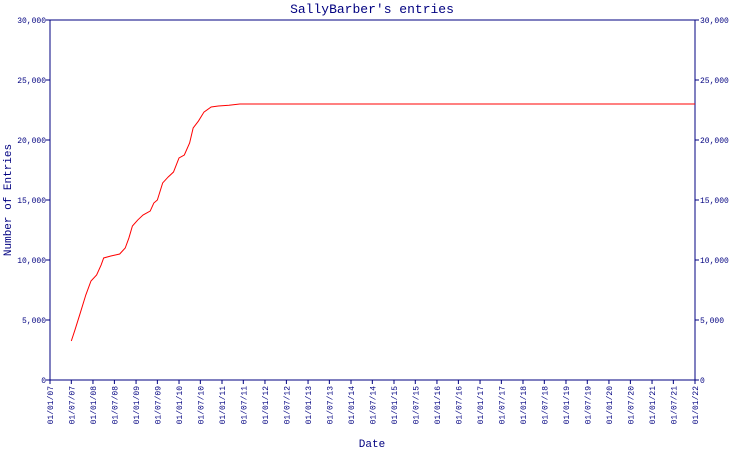 Image resolution: width=750 pixels, height=450 pixels. Describe the element at coordinates (244, 405) in the screenshot. I see `x-tick-label: 01/07/11` at that location.